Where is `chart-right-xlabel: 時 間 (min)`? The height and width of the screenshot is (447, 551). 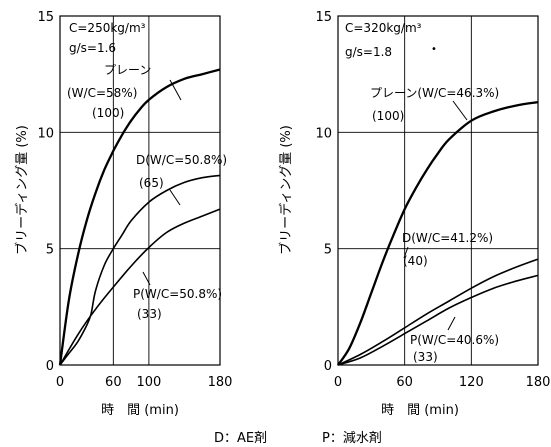
chart-right-xlabel: 時 間 (min) is located at coordinates (420, 410).